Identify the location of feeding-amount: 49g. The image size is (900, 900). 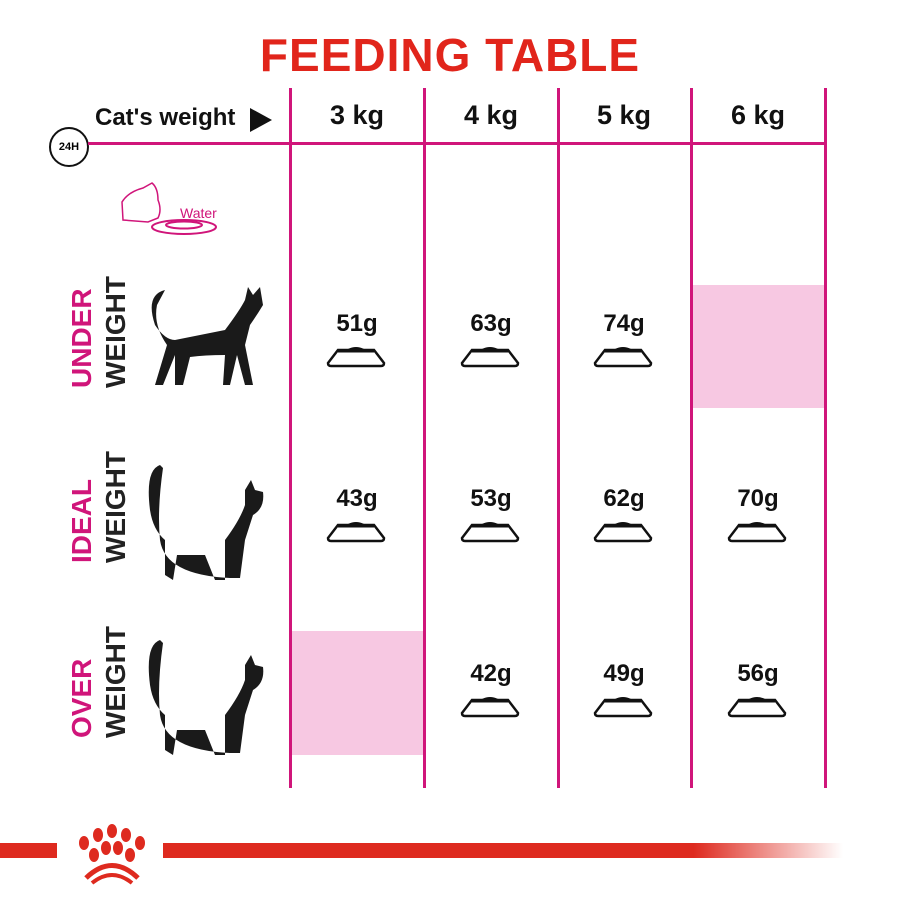
(624, 673).